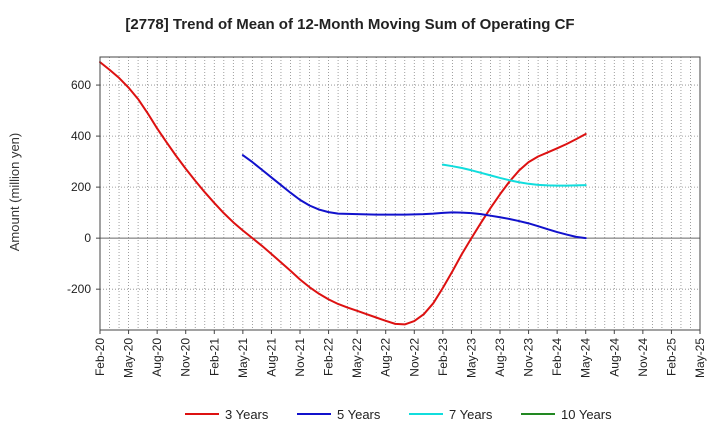 Image resolution: width=720 pixels, height=440 pixels. Describe the element at coordinates (643, 357) in the screenshot. I see `x-tick-label: Nov-24` at that location.